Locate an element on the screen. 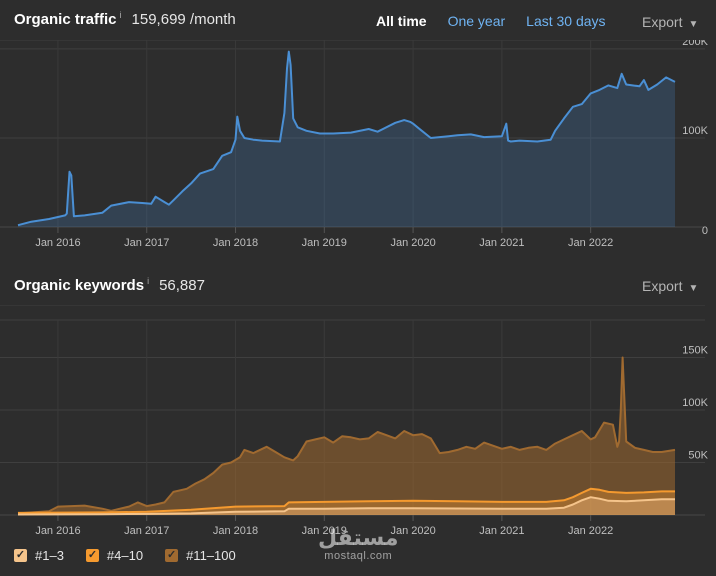 Image resolution: width=716 pixels, height=576 pixels. watermark: مستقل mostaql.com is located at coordinates (358, 544).